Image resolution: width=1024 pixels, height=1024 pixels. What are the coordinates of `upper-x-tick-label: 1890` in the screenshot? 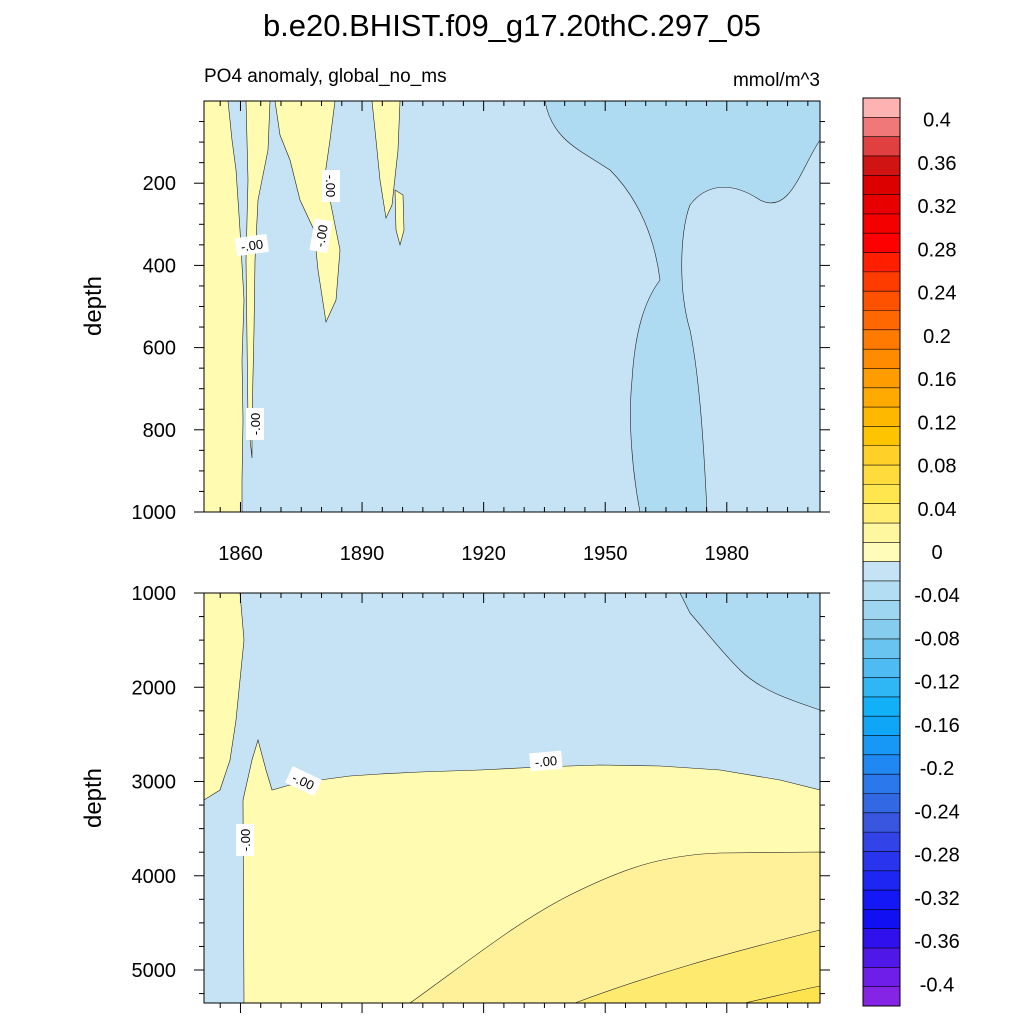 It's located at (362, 554).